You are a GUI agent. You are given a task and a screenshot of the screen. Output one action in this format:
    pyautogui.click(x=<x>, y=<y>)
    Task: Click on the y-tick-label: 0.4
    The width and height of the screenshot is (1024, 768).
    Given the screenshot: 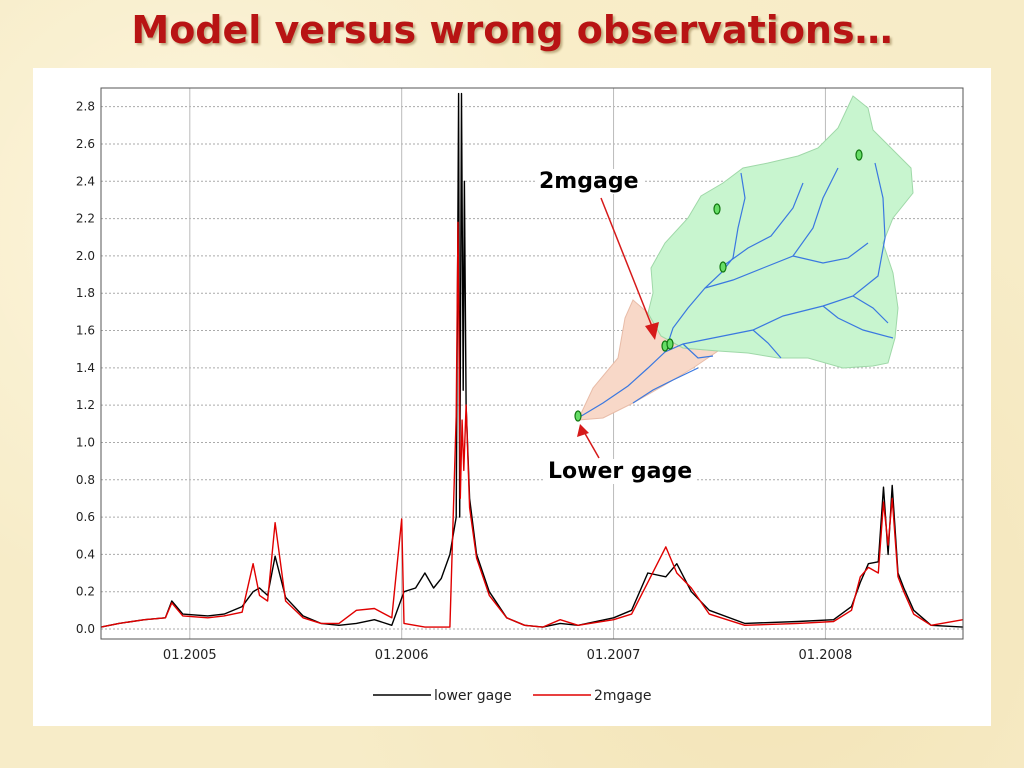 What is the action you would take?
    pyautogui.click(x=85, y=554)
    